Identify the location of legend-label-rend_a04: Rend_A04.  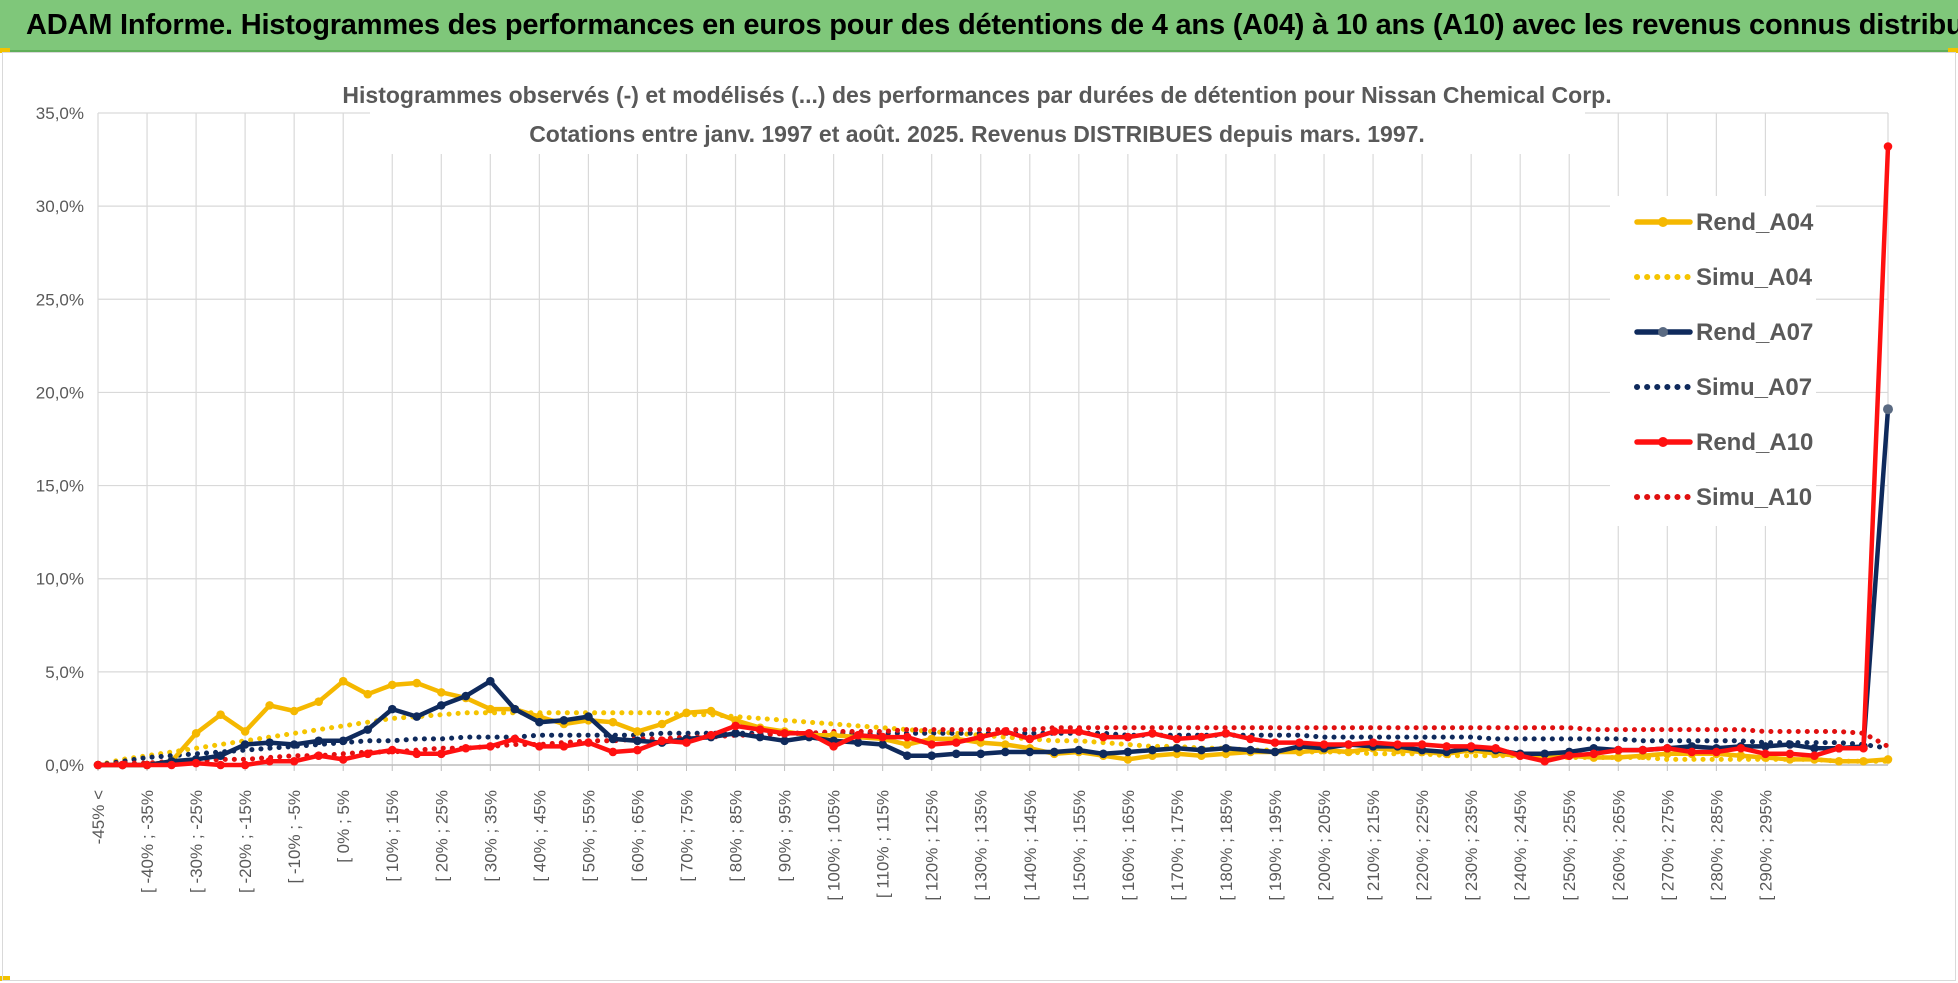
(1755, 222).